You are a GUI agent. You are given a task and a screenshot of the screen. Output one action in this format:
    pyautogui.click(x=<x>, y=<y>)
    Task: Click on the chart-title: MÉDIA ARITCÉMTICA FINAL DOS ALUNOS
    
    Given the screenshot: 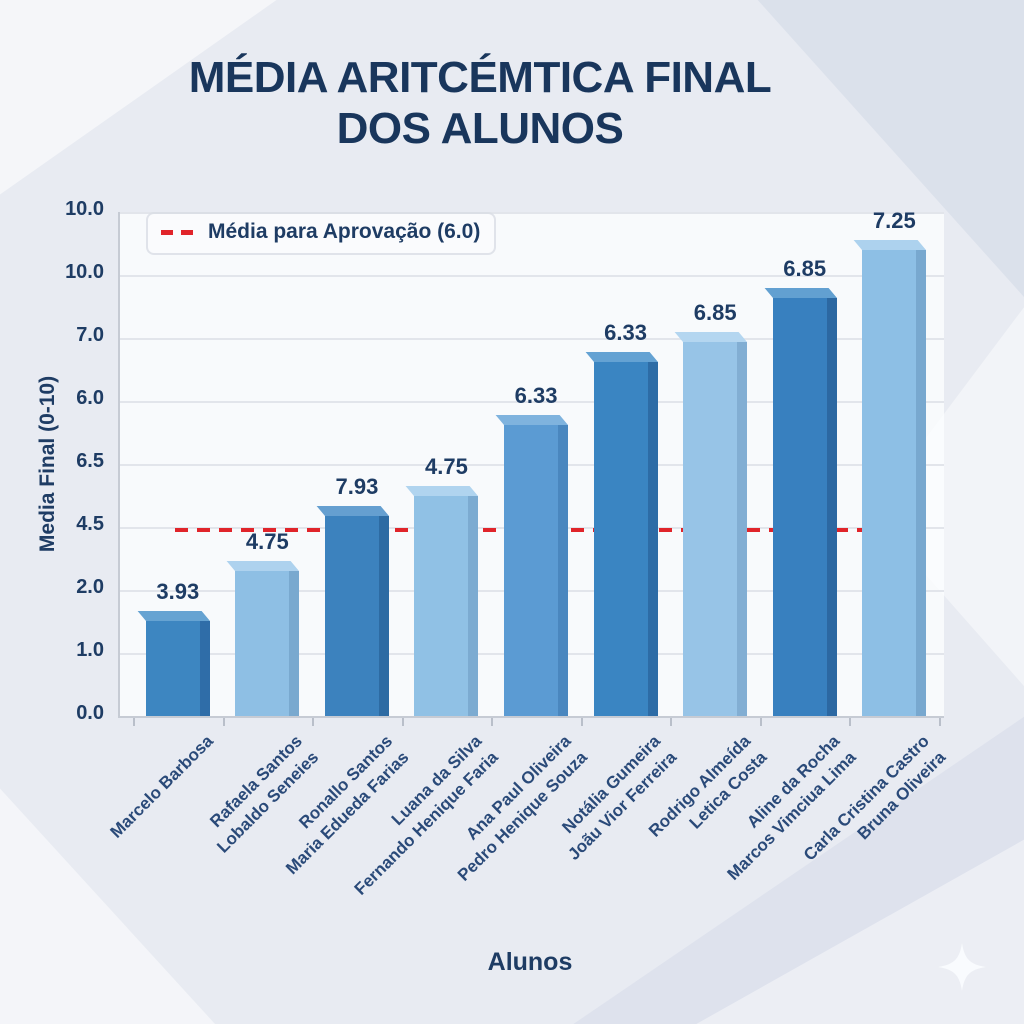 What is the action you would take?
    pyautogui.click(x=480, y=103)
    